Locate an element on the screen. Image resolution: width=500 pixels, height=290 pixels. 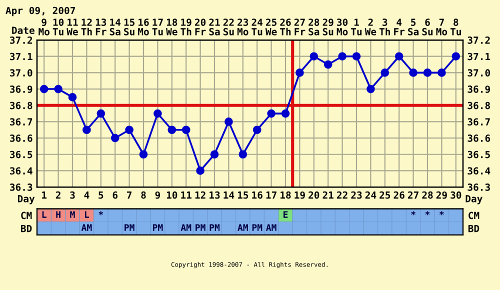
x-tick-label: 7 is located at coordinates (129, 195).